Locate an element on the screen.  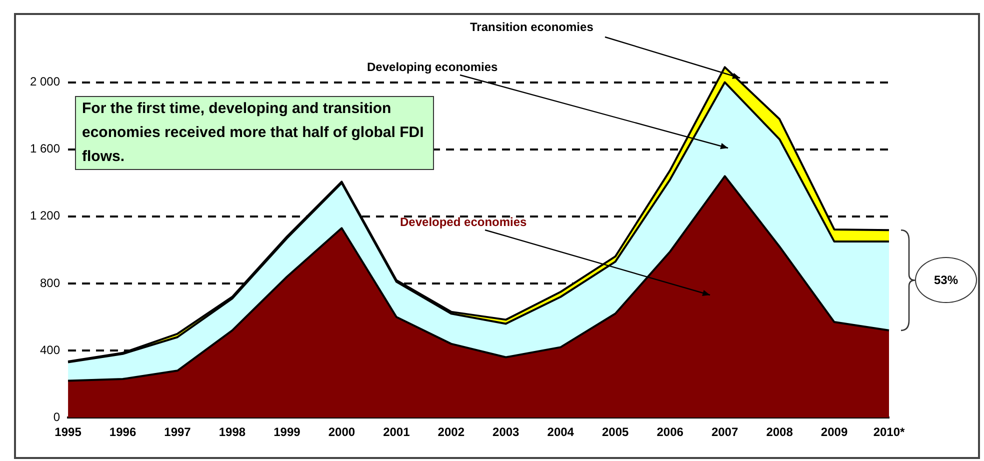
y-tick-label: 2 000 is located at coordinates (45, 81).